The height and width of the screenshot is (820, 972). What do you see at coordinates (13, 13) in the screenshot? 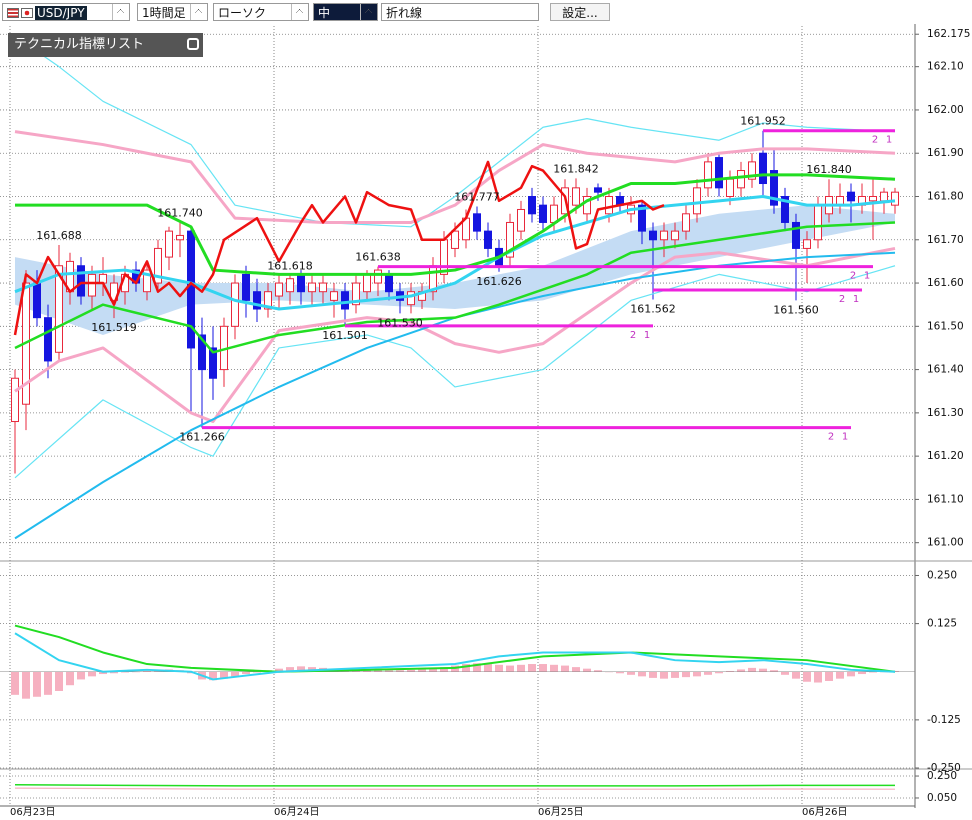
I see `us-flag` at bounding box center [13, 13].